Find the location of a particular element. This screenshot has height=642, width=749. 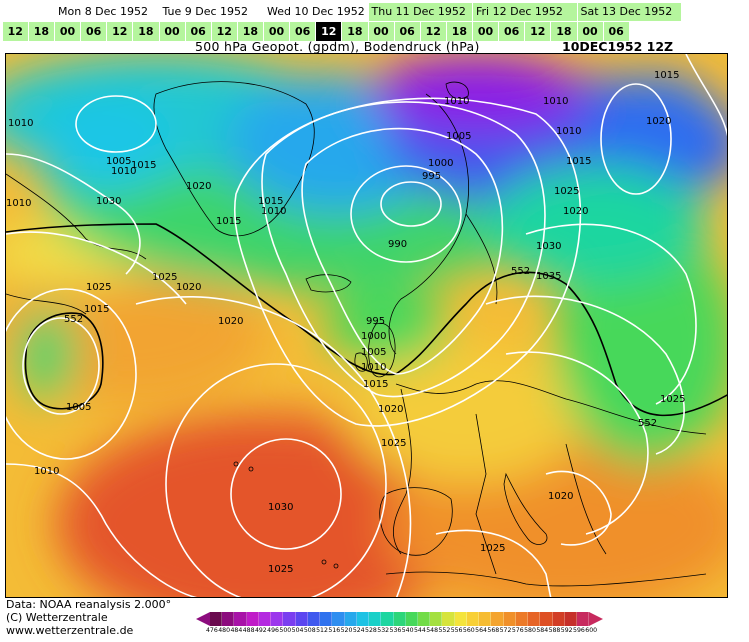

day-header: Wed 10 Dec 1952 is located at coordinates (315, 12).